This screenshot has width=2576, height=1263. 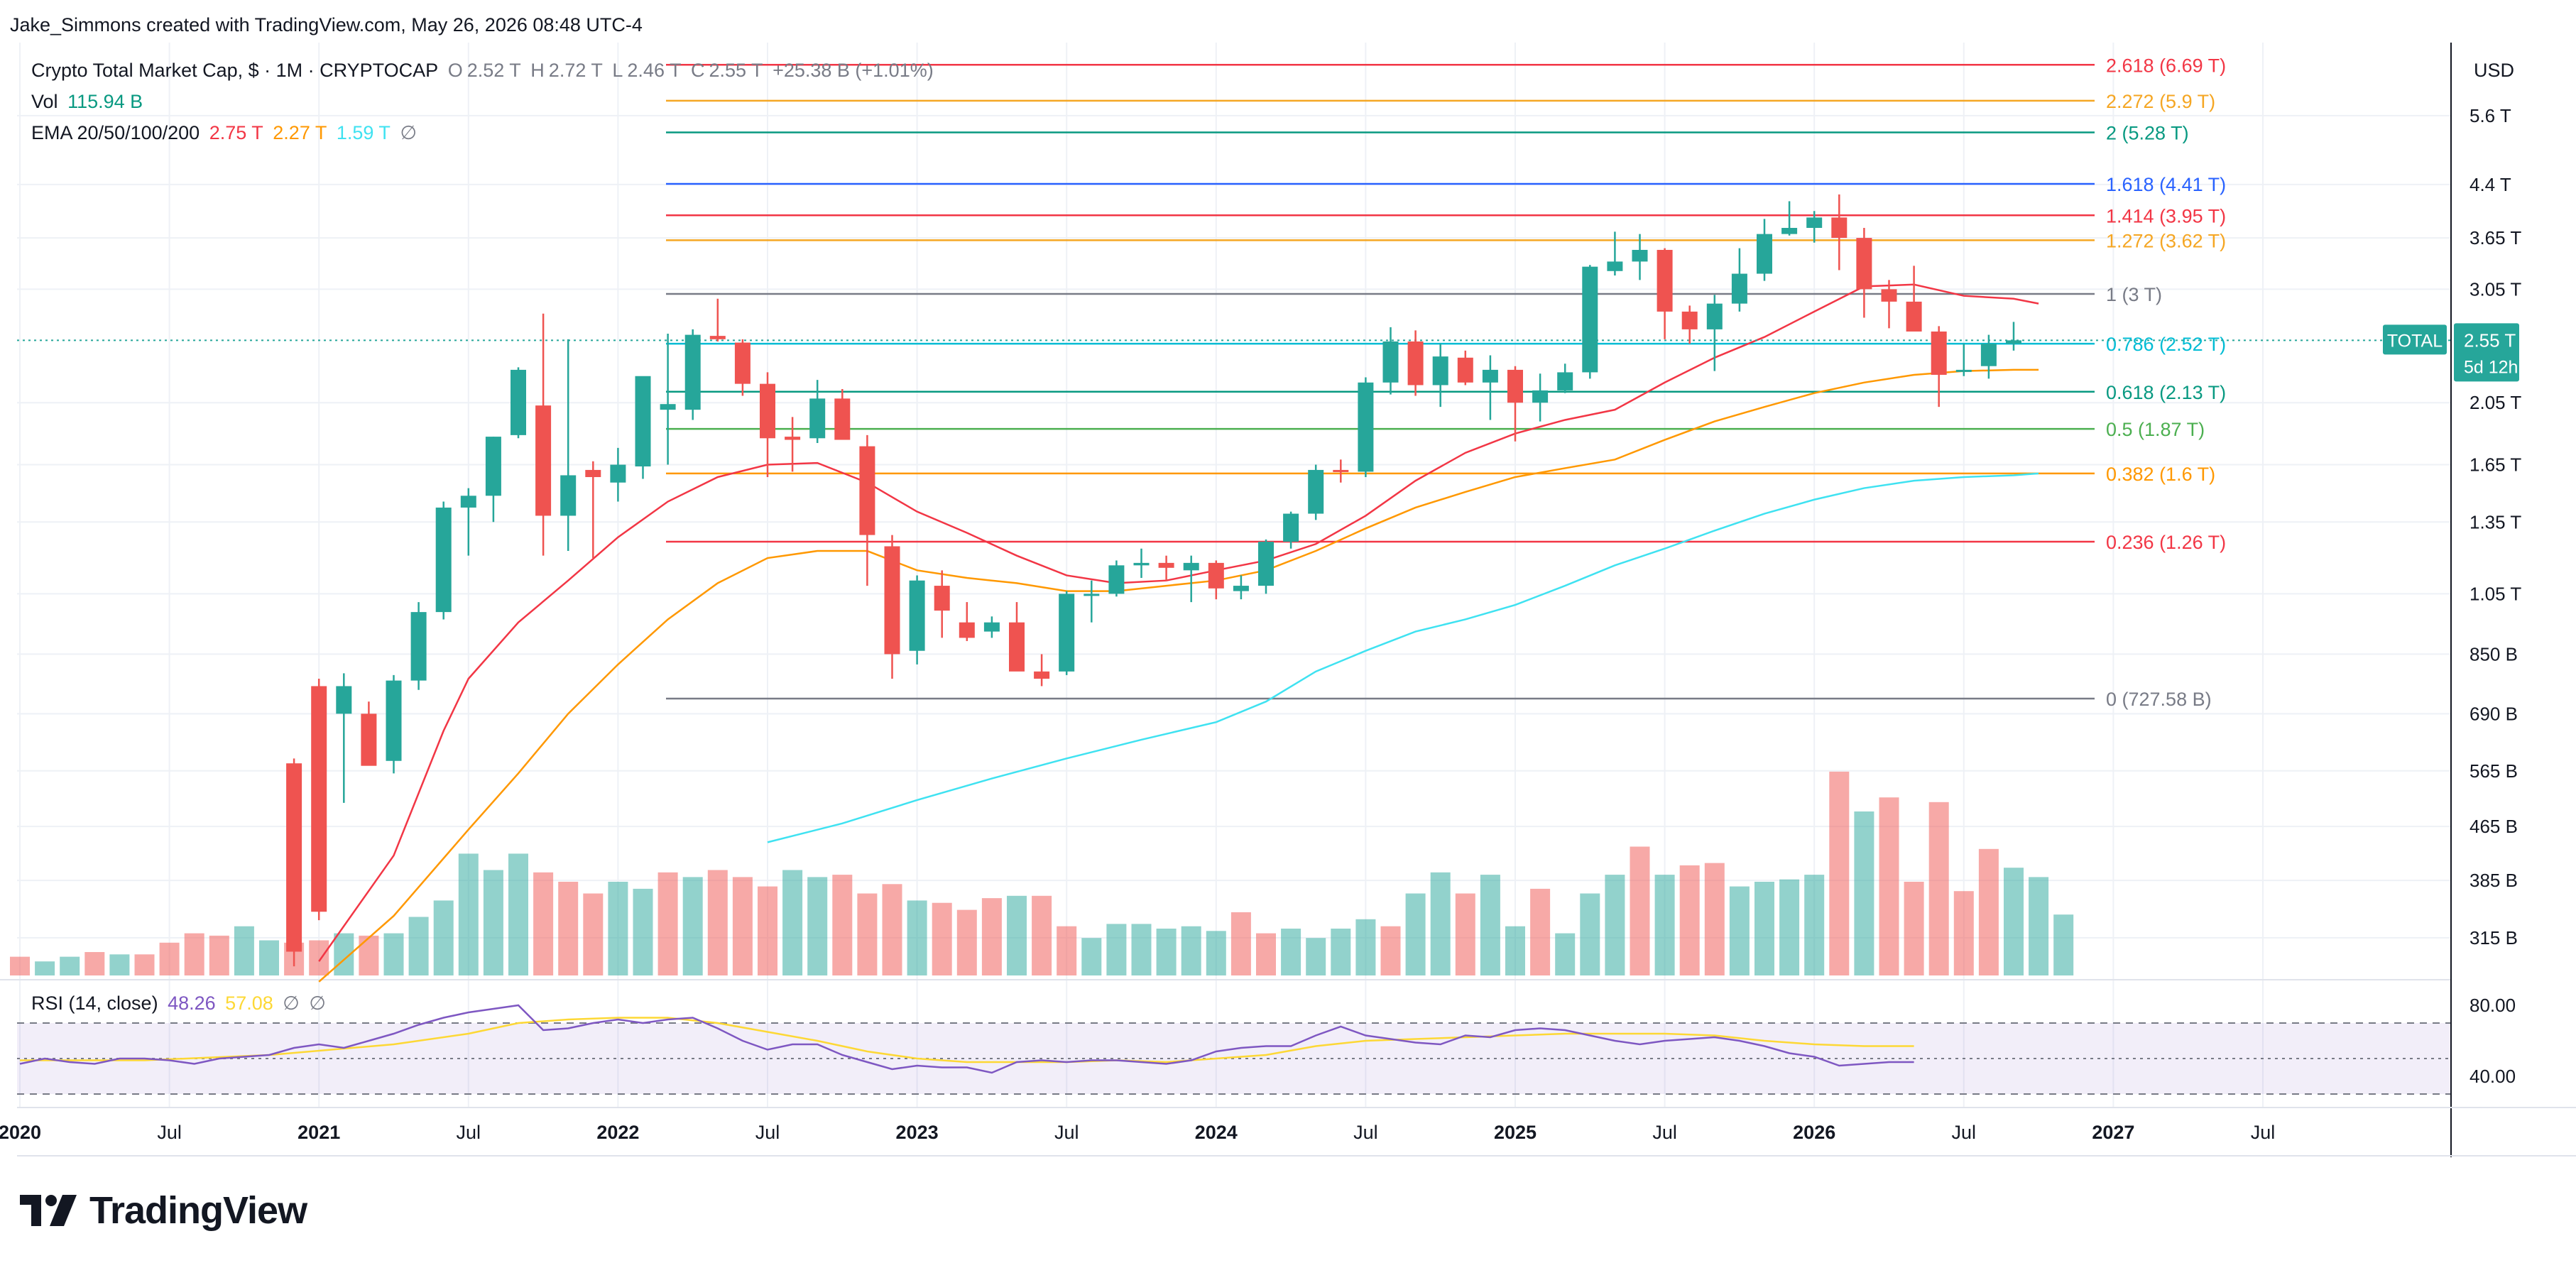 What do you see at coordinates (115, 132) in the screenshot?
I see `ema-label: EMA 20/50/100/200` at bounding box center [115, 132].